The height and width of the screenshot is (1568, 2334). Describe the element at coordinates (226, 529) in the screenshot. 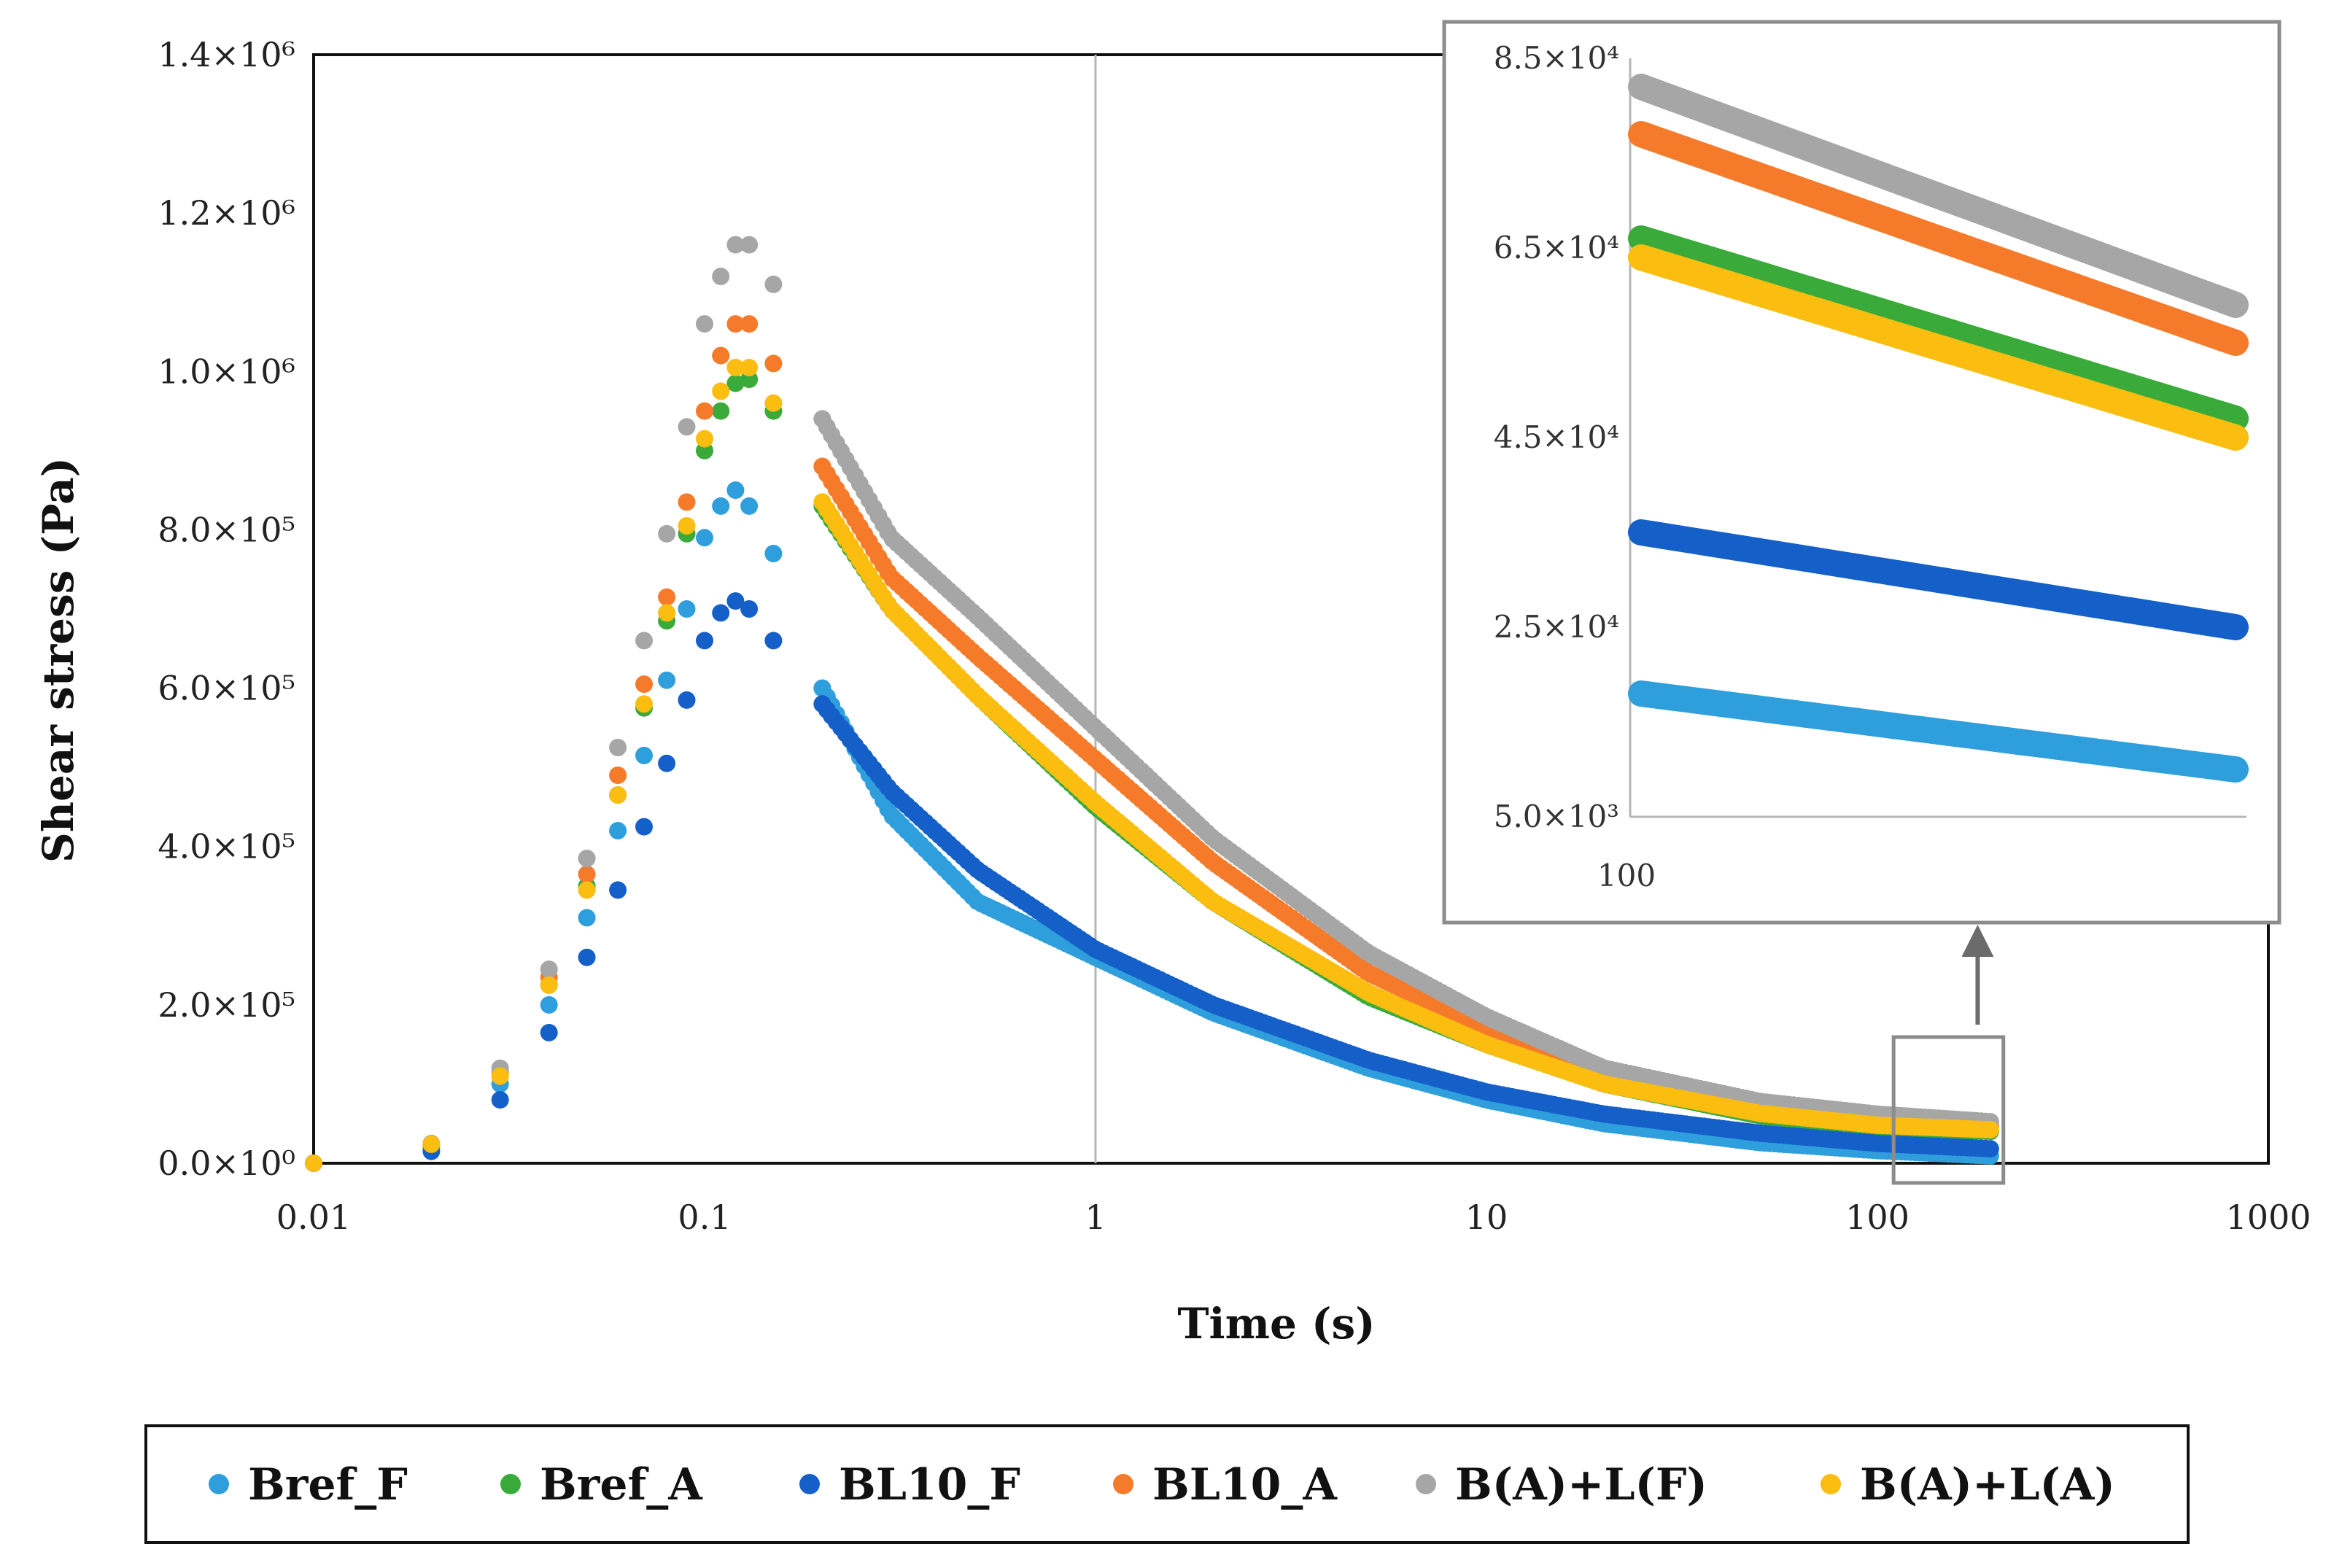

I see `y-tick-label-4: 8.0×10⁵` at that location.